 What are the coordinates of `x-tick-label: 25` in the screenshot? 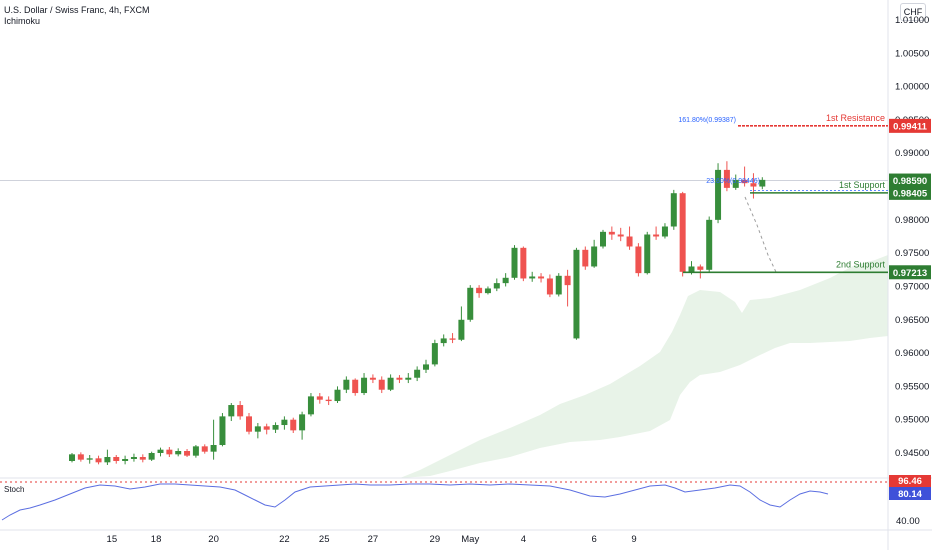 It's located at (324, 539).